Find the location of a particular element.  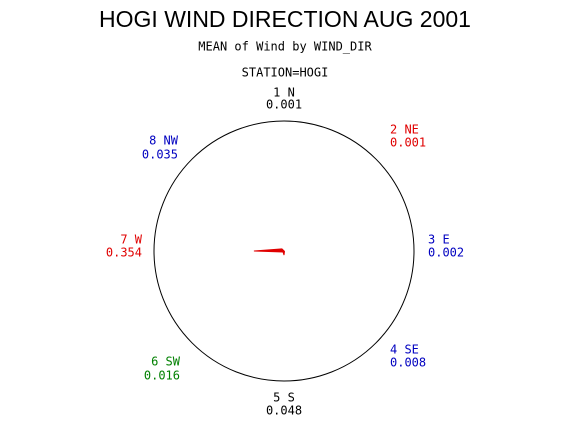

direction-label: 4 SE is located at coordinates (404, 350).